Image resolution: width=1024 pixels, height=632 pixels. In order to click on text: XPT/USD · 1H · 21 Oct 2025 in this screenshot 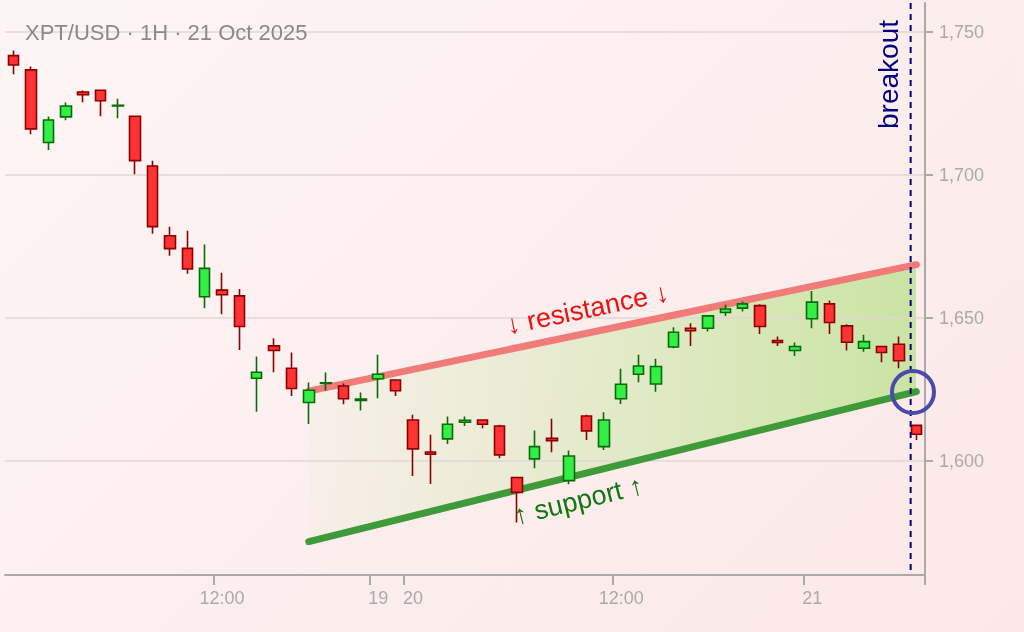, I will do `click(166, 32)`.